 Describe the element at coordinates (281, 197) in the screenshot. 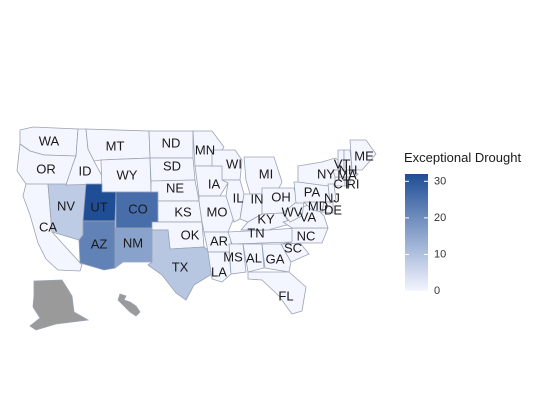

I see `state-label-oh: OH` at that location.